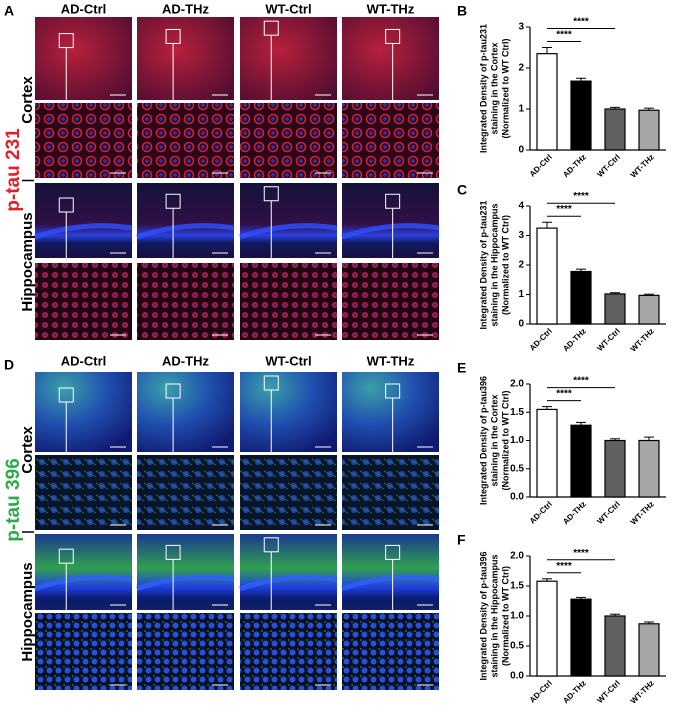 The width and height of the screenshot is (676, 714). What do you see at coordinates (9, 365) in the screenshot?
I see `panel-letter: D` at bounding box center [9, 365].